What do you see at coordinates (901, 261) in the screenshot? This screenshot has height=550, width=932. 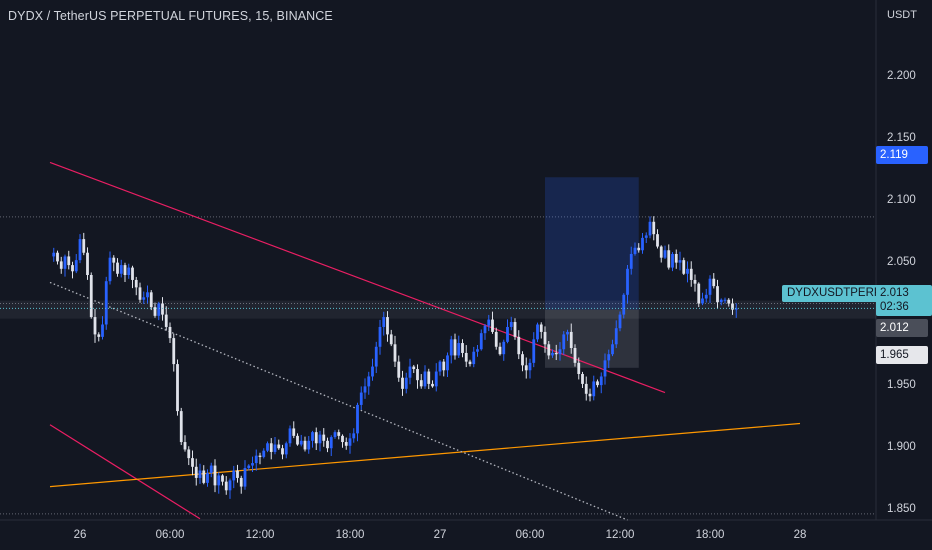 I see `y-tick-label: 2.050` at bounding box center [901, 261].